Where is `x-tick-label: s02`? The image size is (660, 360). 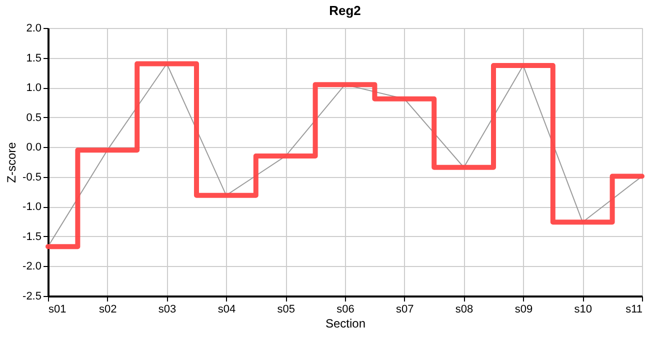
x-tick-label: s02 is located at coordinates (108, 310).